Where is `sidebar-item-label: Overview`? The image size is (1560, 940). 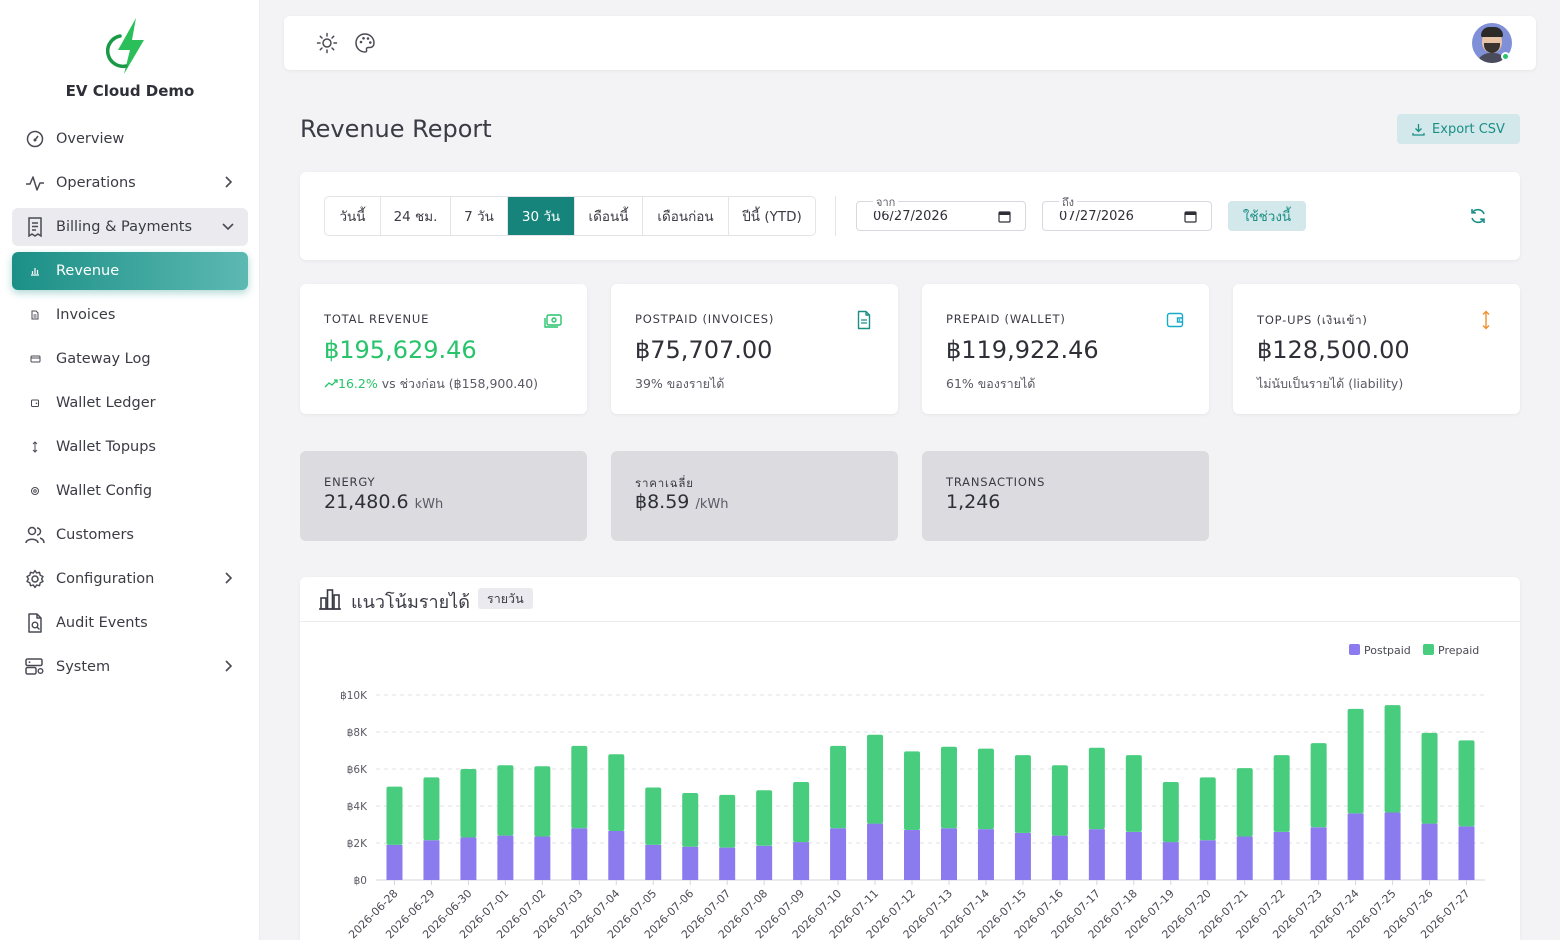 sidebar-item-label: Overview is located at coordinates (90, 139).